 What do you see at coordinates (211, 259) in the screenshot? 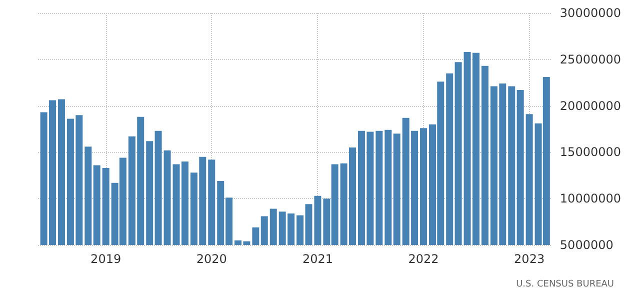
I see `x-tick-label: 2020` at bounding box center [211, 259].